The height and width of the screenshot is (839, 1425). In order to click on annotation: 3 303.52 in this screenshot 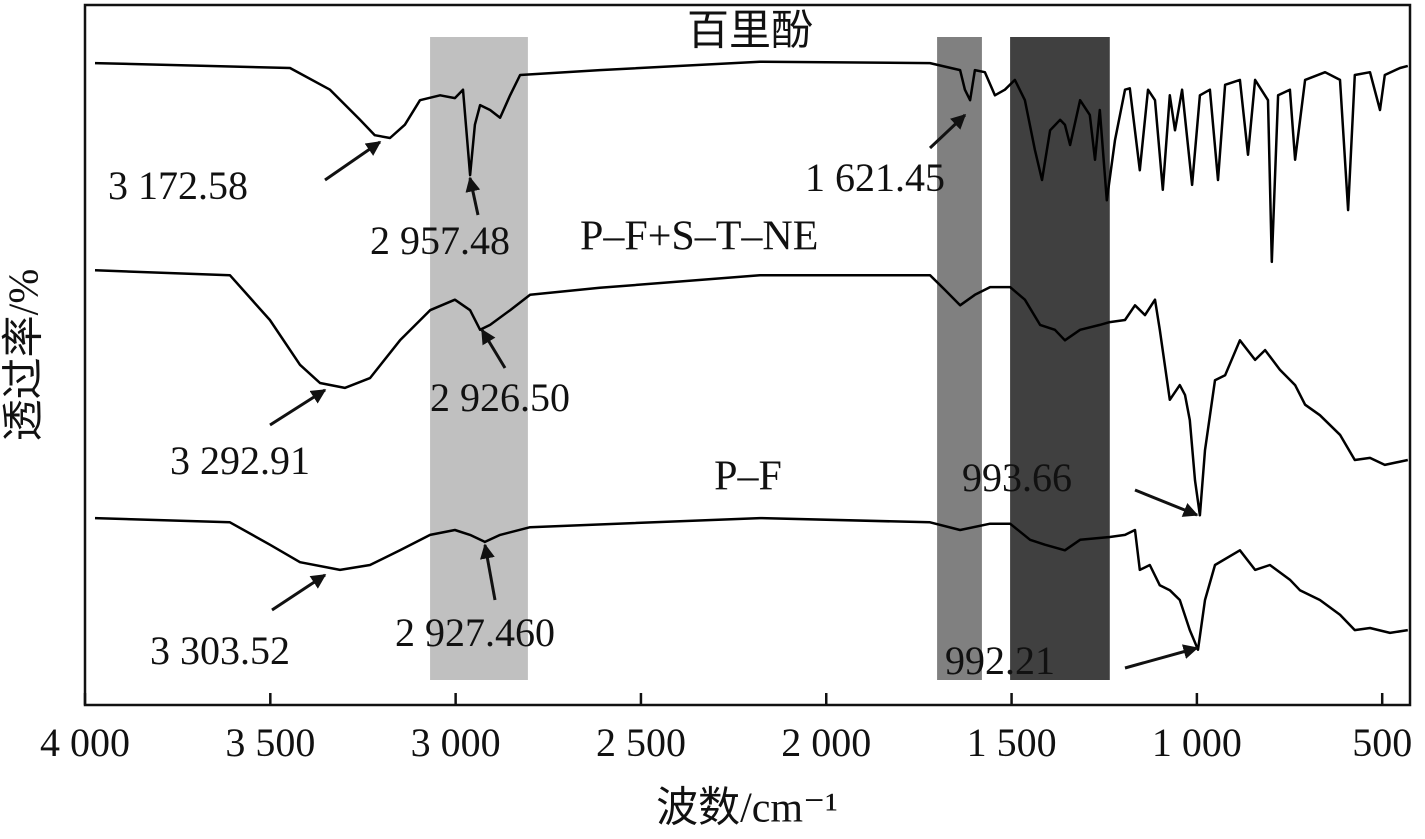, I will do `click(220, 650)`.